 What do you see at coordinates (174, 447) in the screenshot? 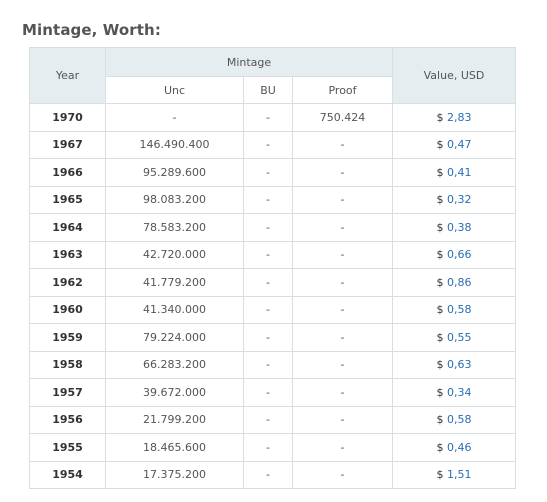
I see `unc-mintage-cell: 18.465.600` at bounding box center [174, 447].